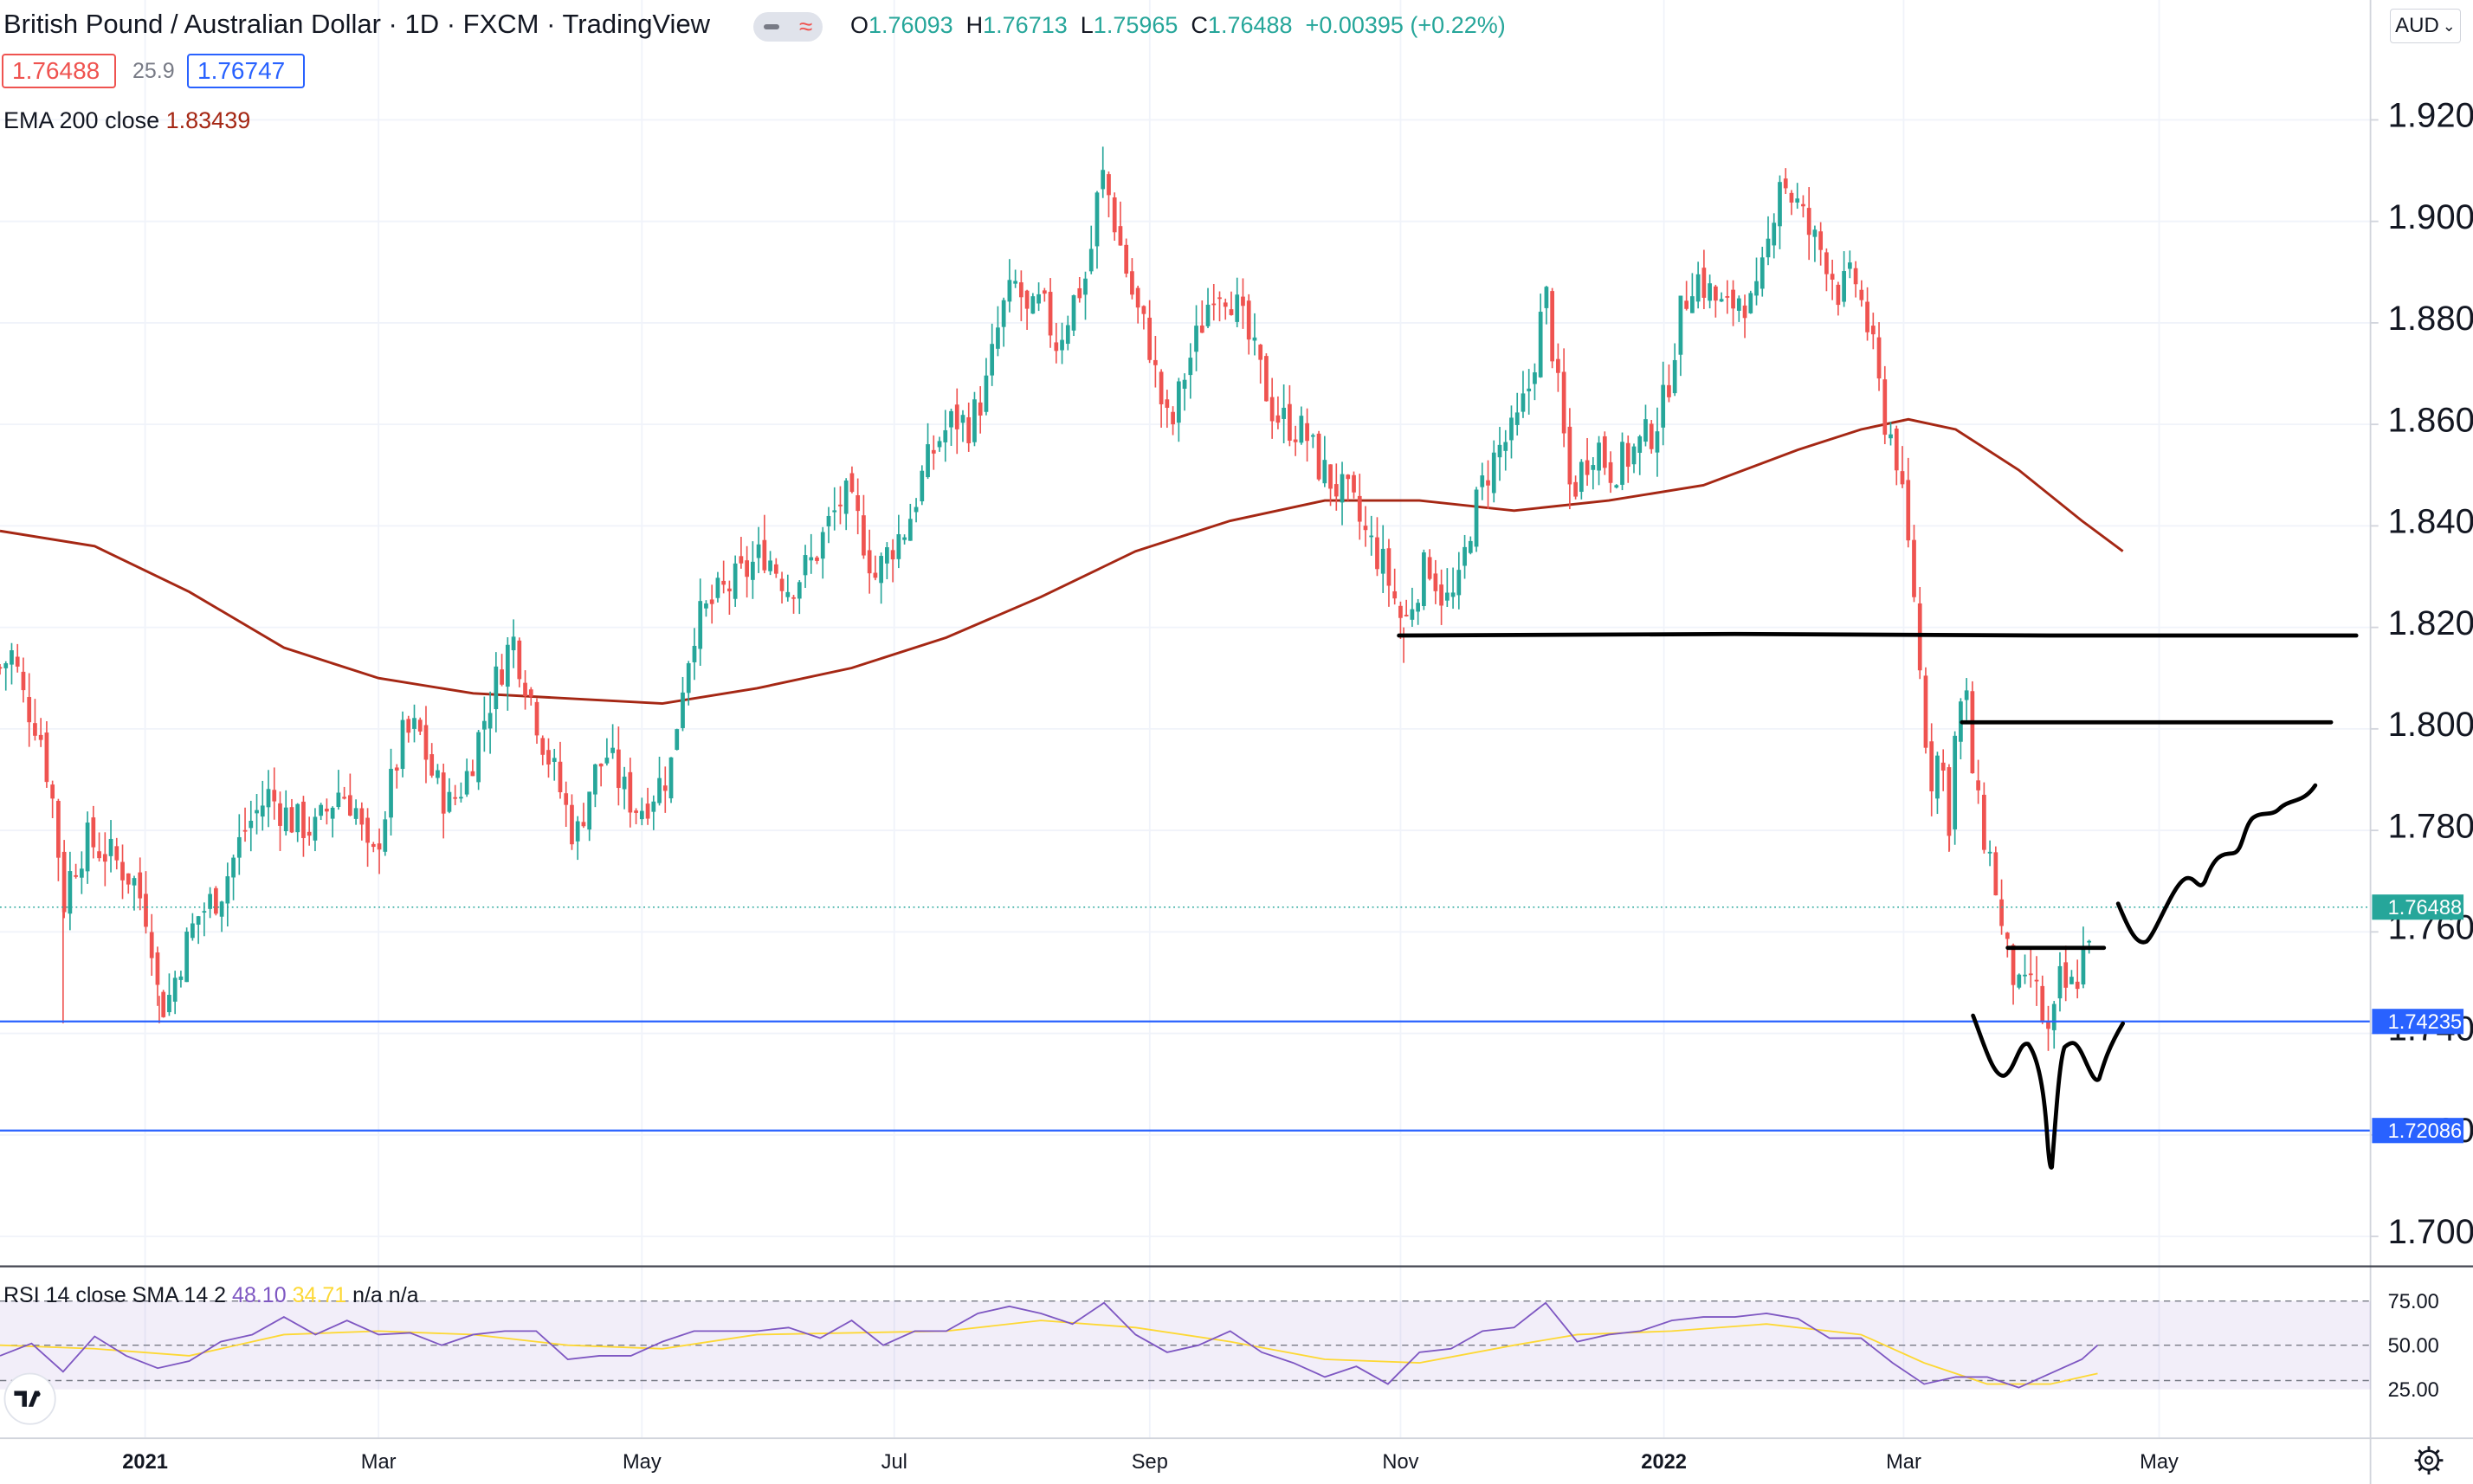 Image resolution: width=2473 pixels, height=1484 pixels. Describe the element at coordinates (2430, 522) in the screenshot. I see `price-tick-label: 1.84000` at that location.